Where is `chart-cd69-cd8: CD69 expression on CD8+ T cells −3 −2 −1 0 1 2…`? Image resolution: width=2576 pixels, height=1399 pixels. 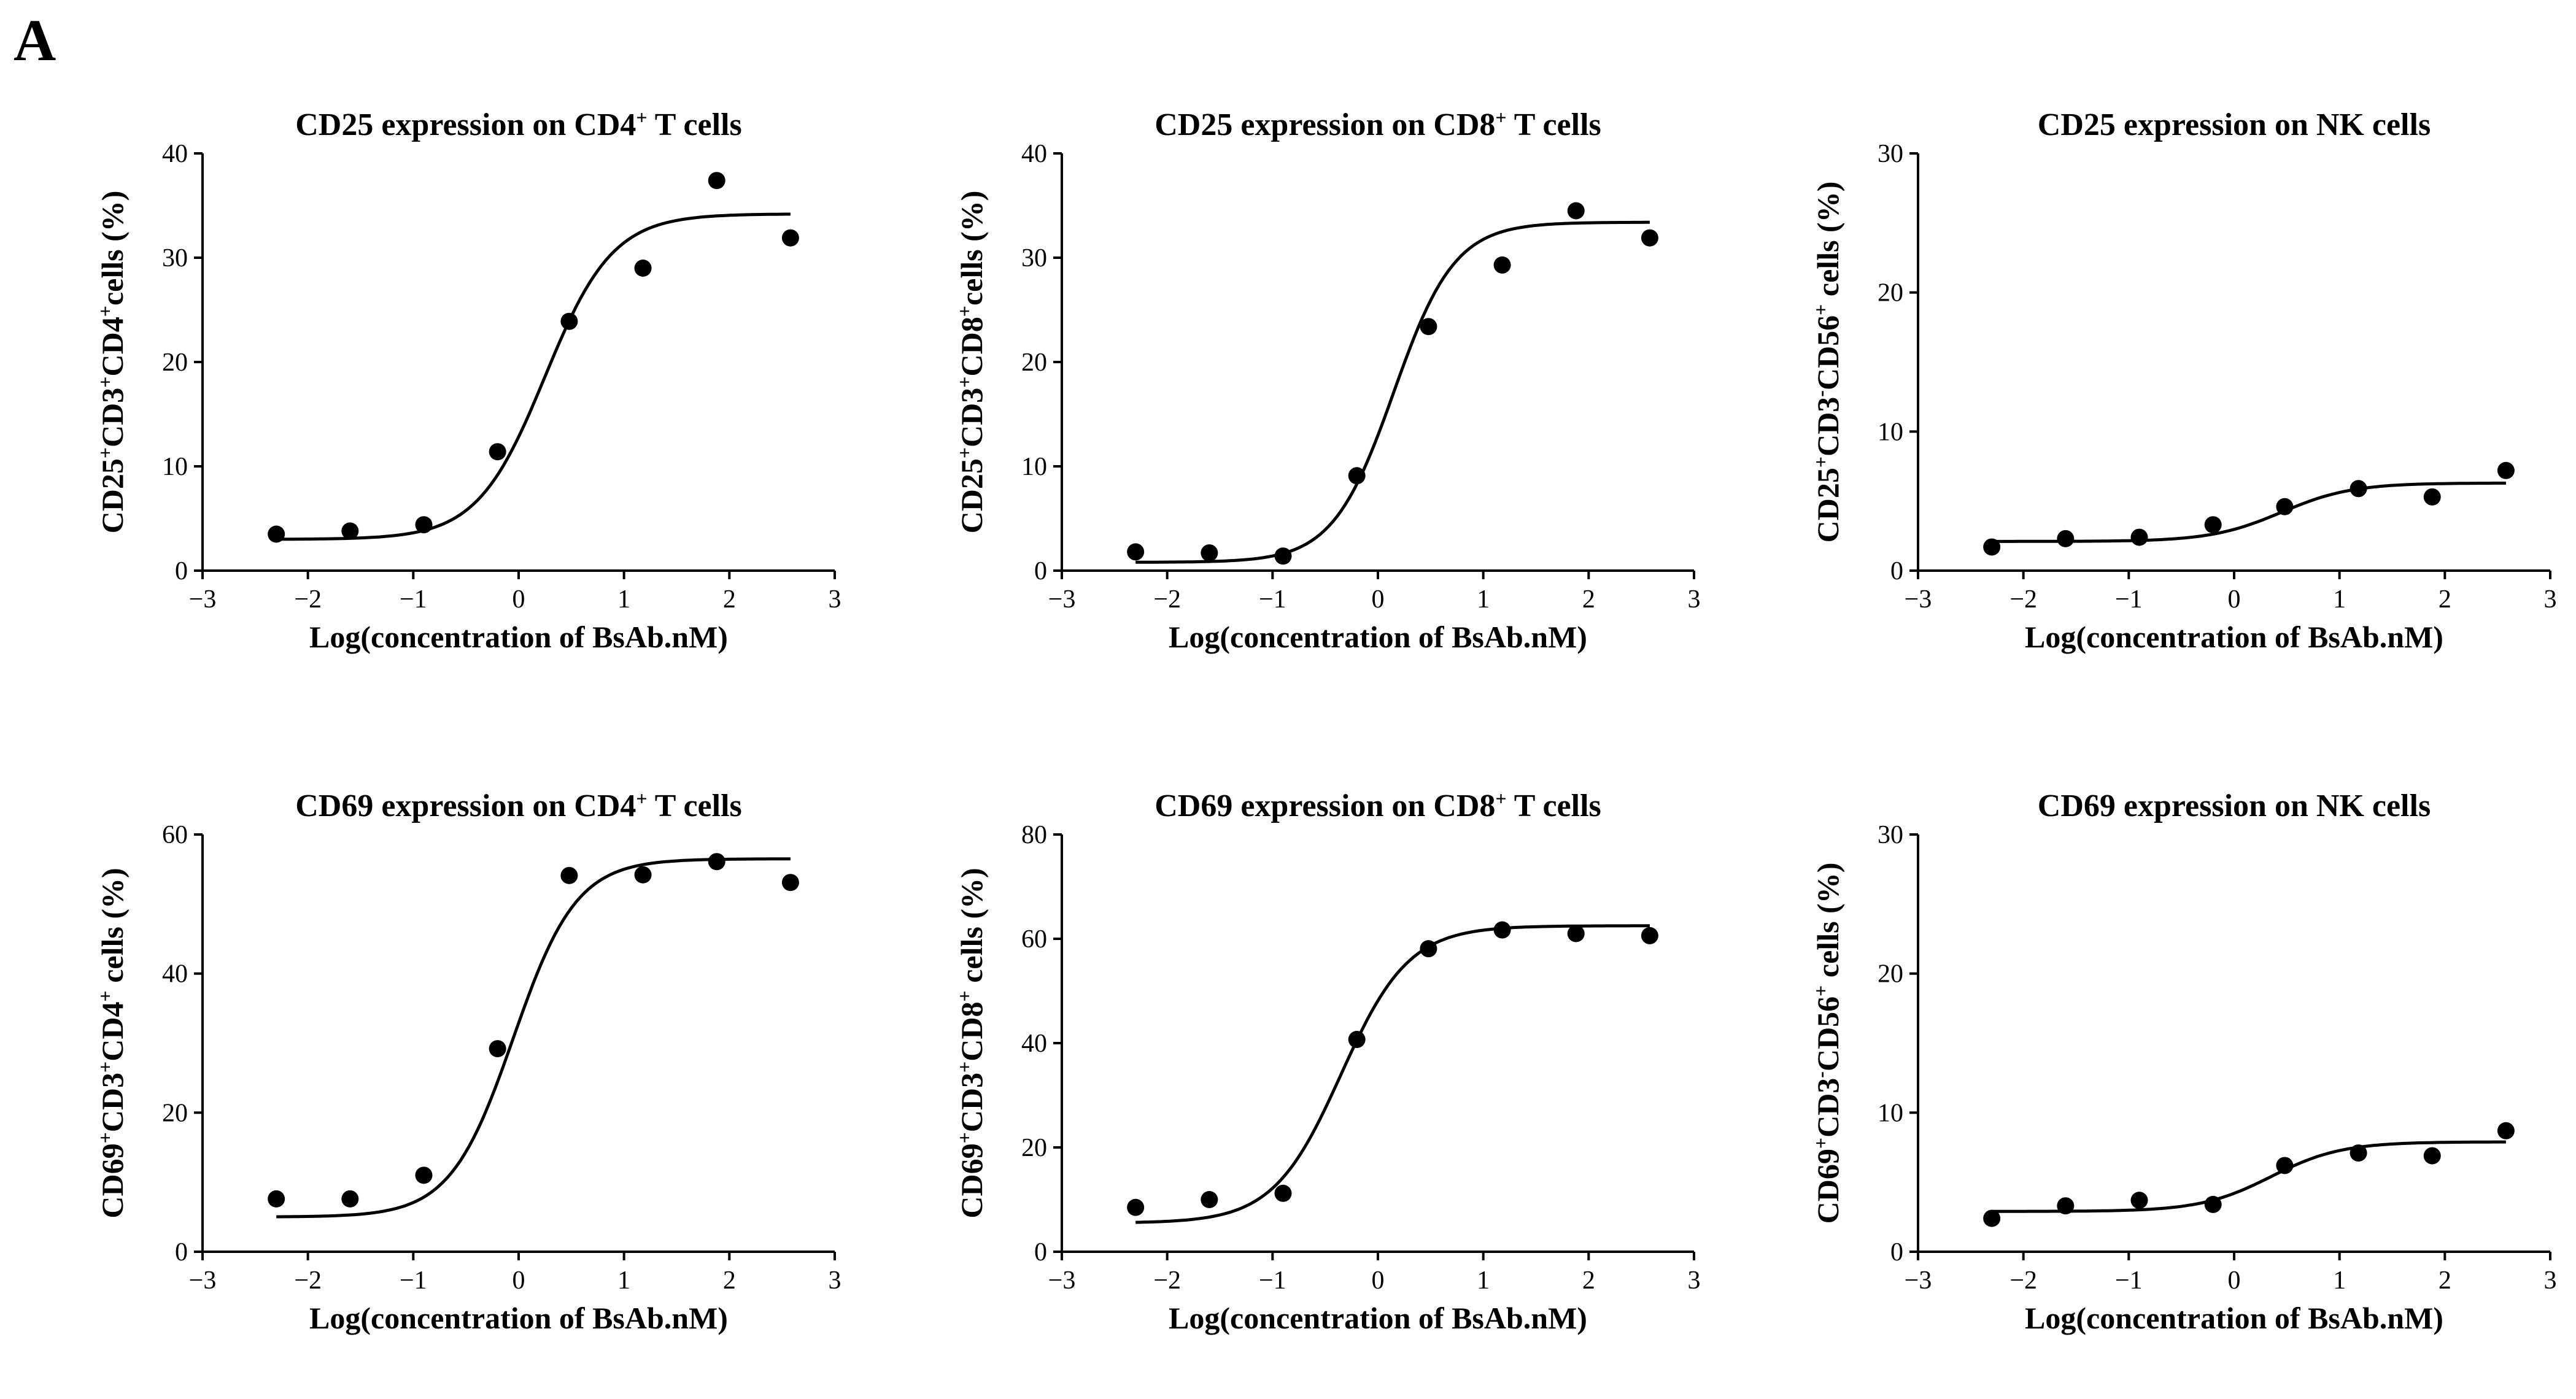 chart-cd69-cd8: CD69 expression on CD8+ T cells −3 −2 −1 0 1 2… is located at coordinates (1368, 1086).